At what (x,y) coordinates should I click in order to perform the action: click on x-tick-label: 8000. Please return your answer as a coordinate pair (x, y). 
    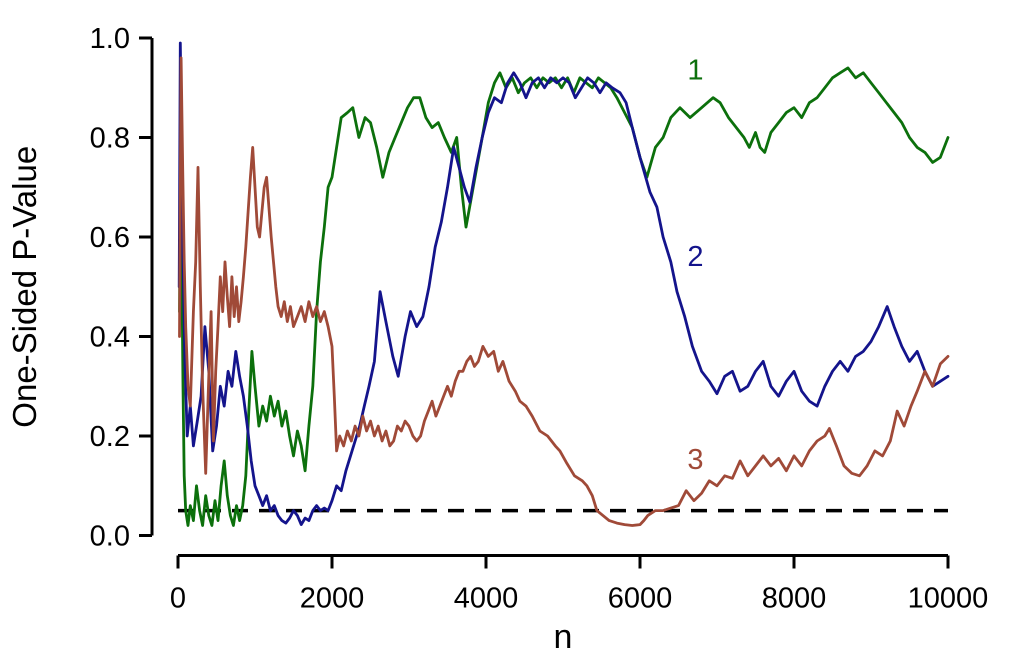
    Looking at the image, I should click on (794, 599).